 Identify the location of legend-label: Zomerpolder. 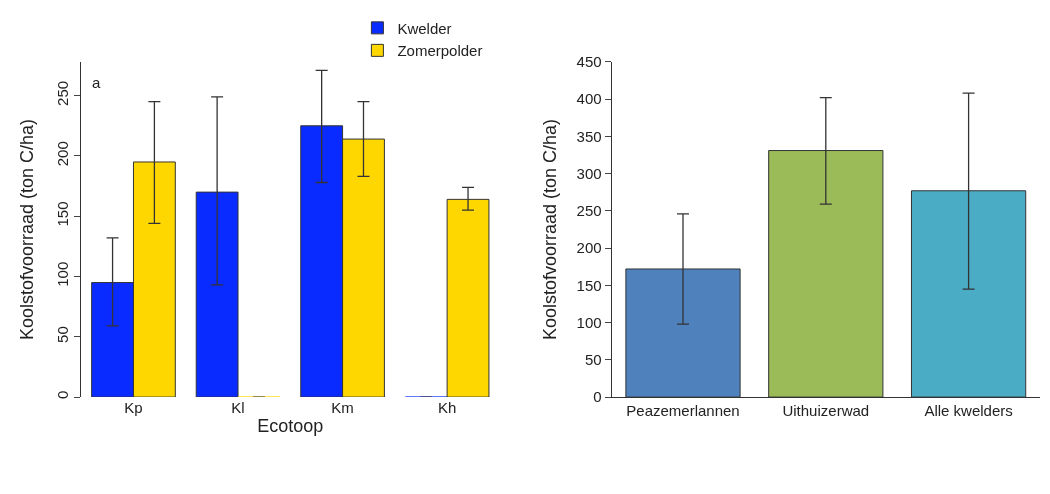
(440, 51).